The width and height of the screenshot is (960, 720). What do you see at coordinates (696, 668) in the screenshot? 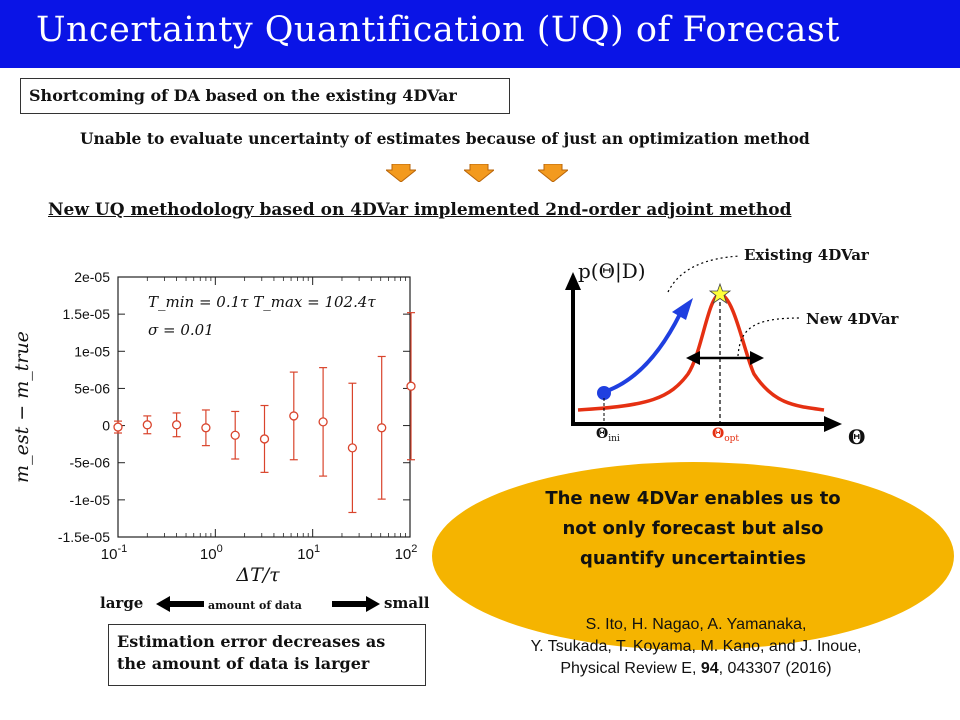
I see `citation-line-3: Physical Review E, 94, 043307 (2016)` at bounding box center [696, 668].